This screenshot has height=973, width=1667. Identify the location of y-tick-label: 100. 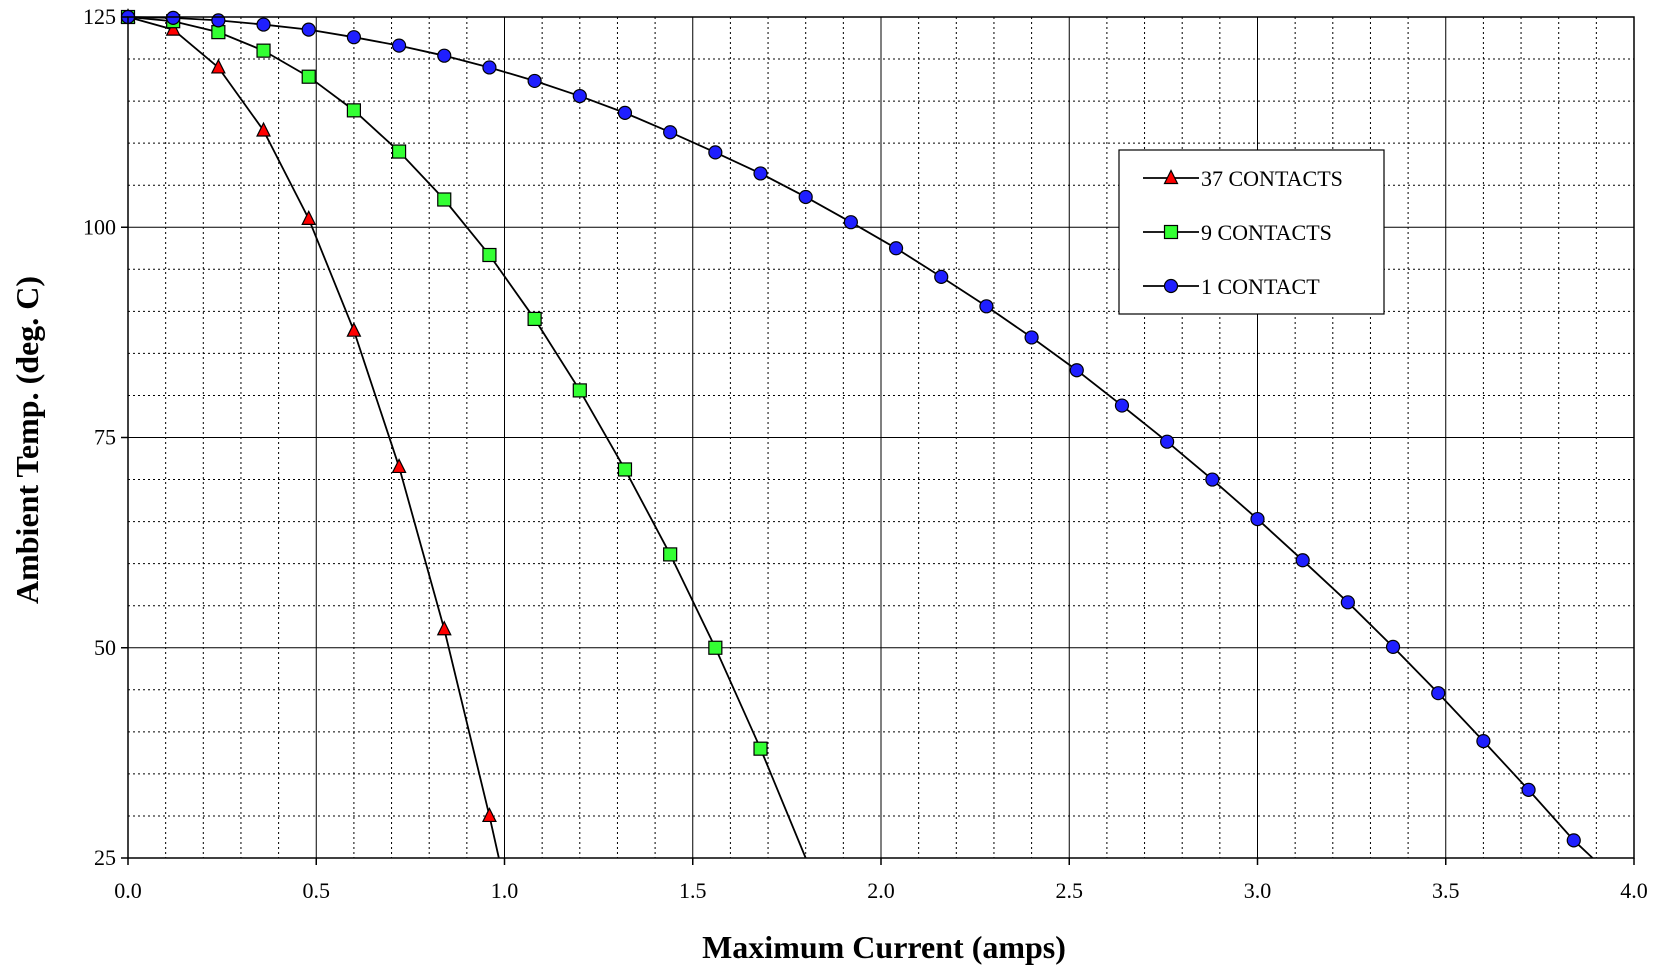
(99, 226).